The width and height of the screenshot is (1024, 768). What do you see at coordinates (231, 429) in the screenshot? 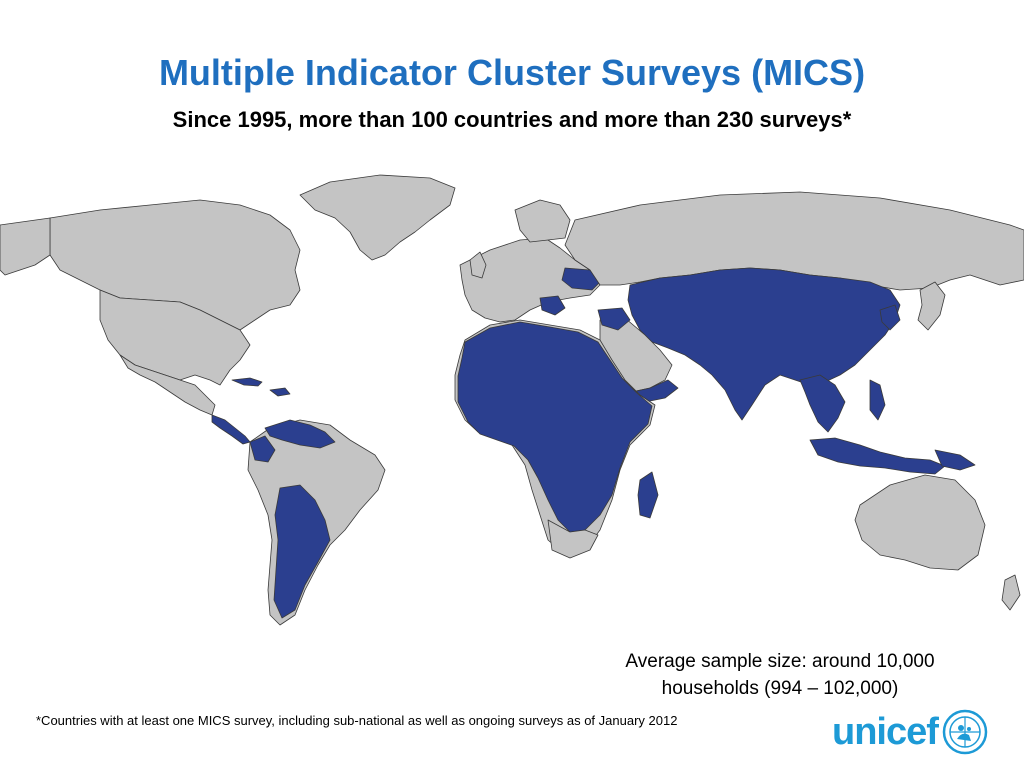
I see `map-central-america` at bounding box center [231, 429].